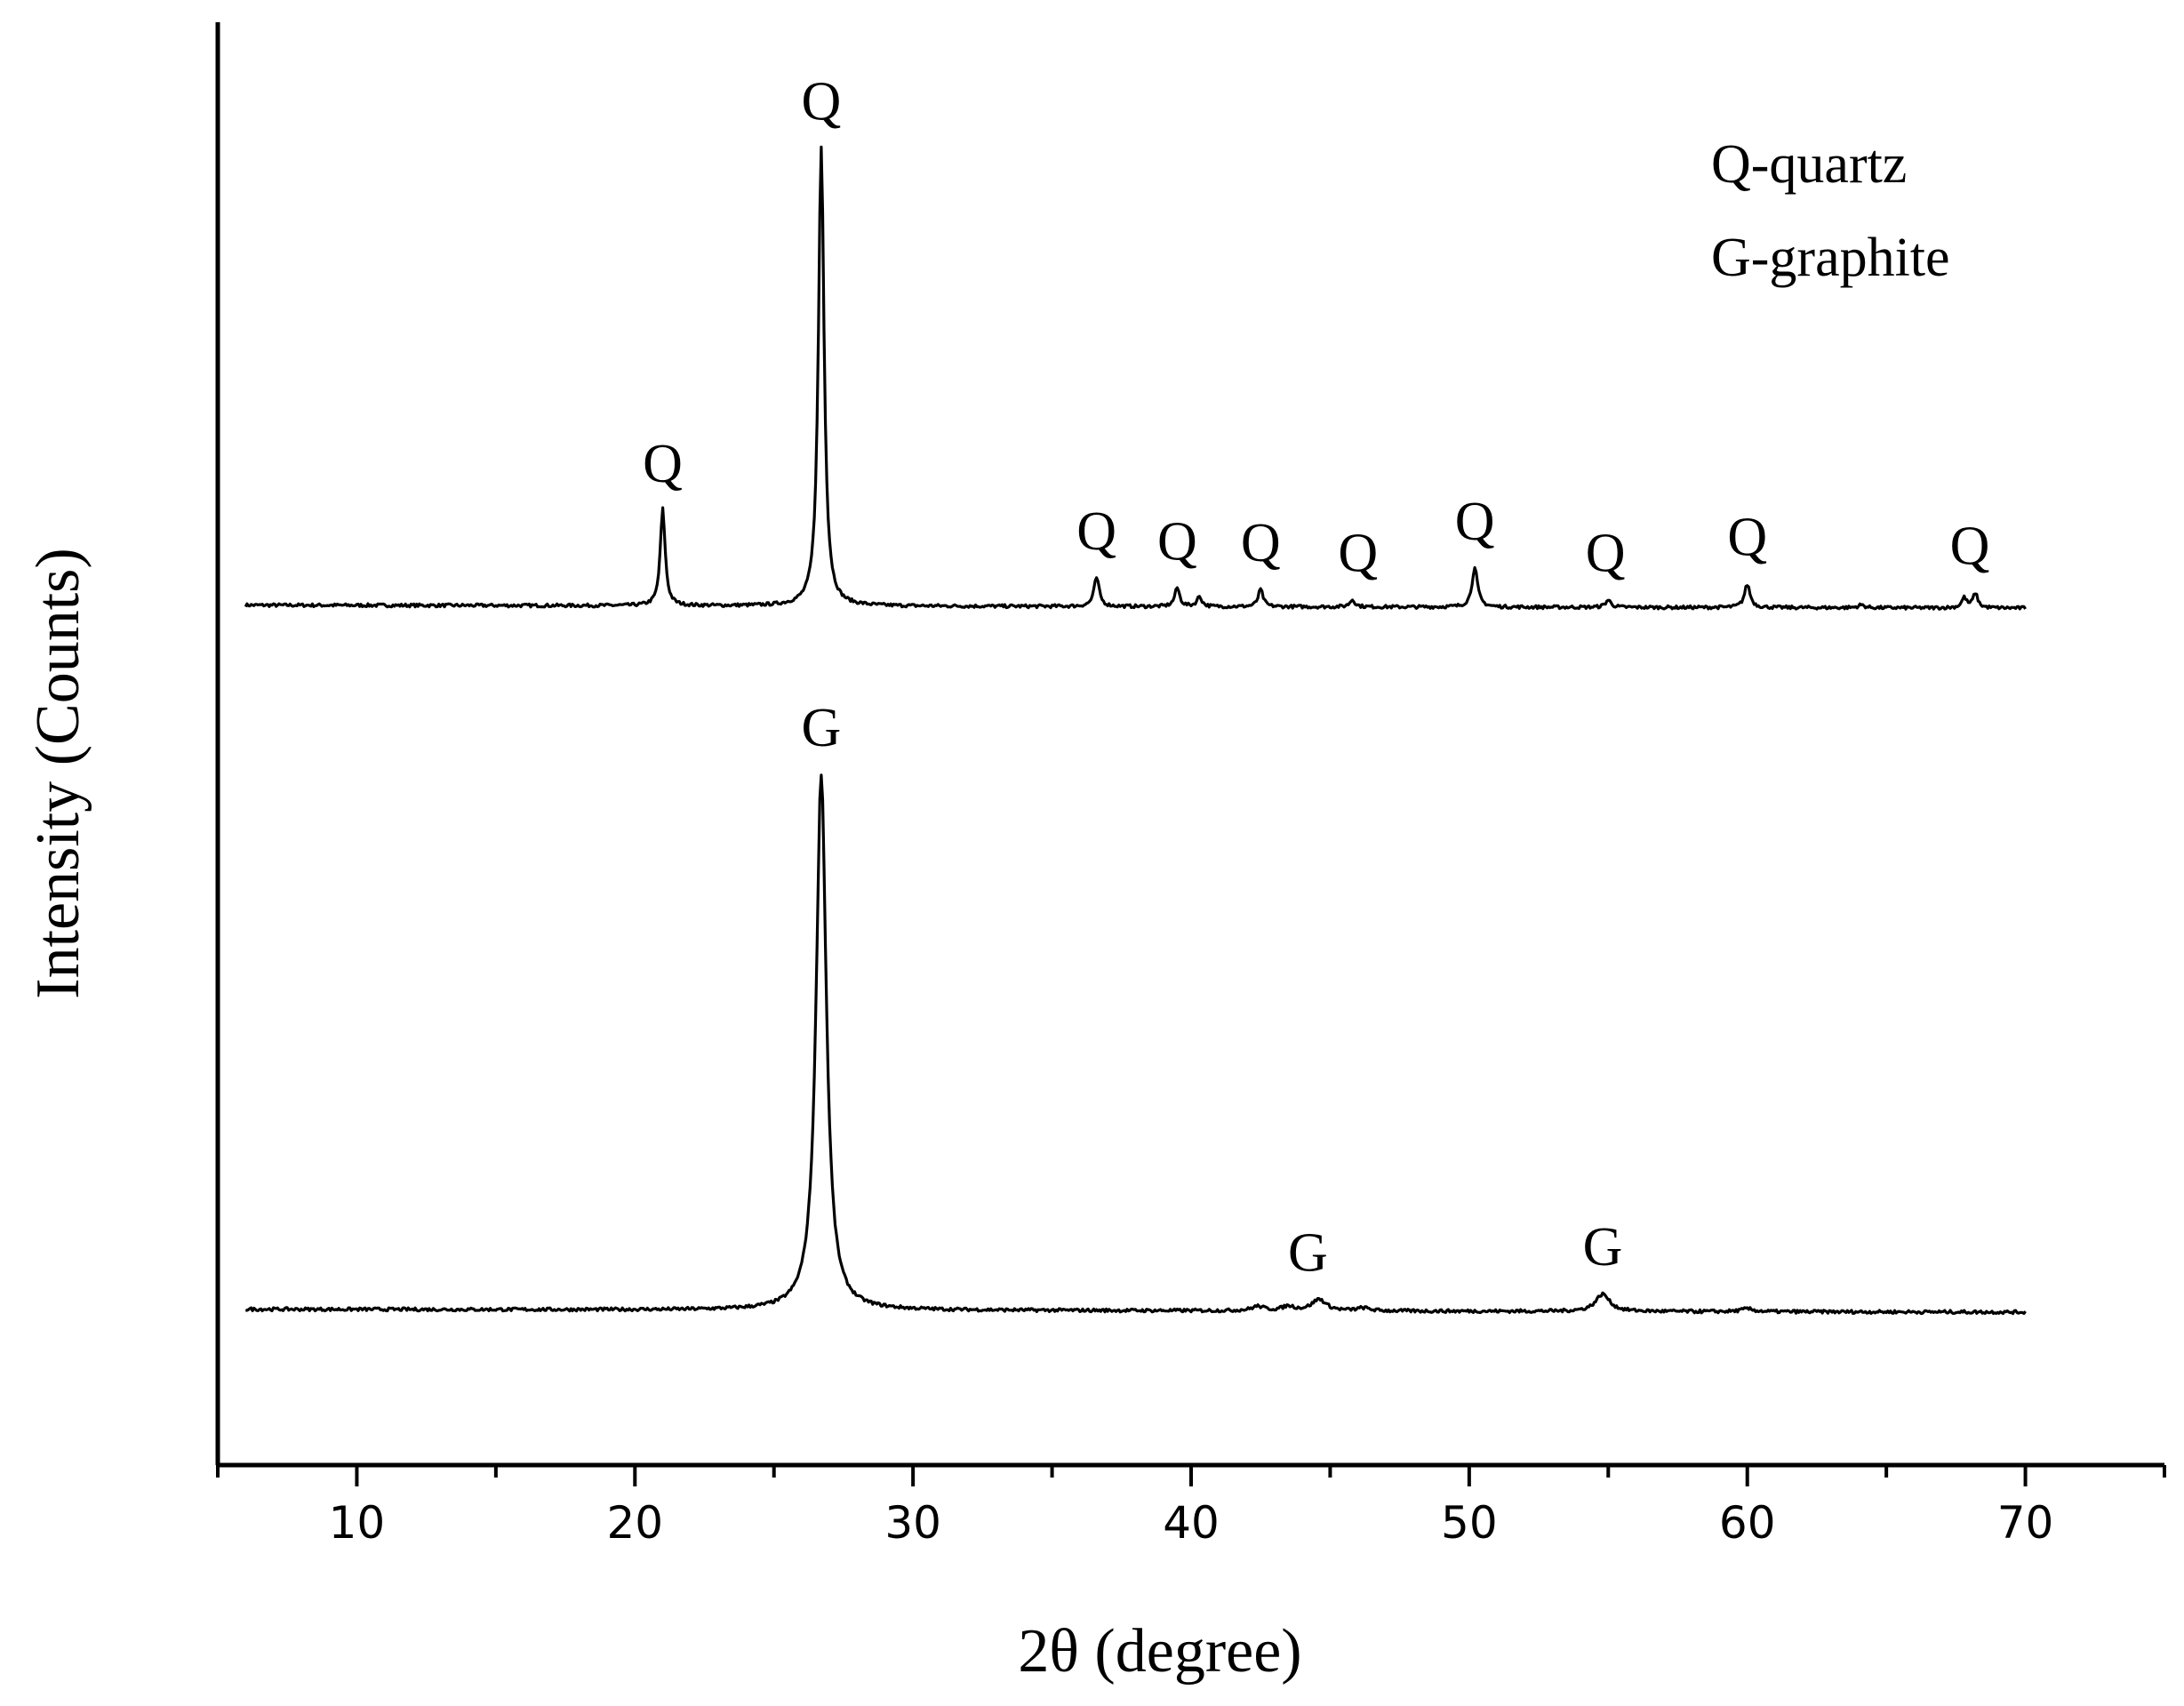 The image size is (2184, 1706). I want to click on x-axis-title: 2θ (degree), so click(1159, 1651).